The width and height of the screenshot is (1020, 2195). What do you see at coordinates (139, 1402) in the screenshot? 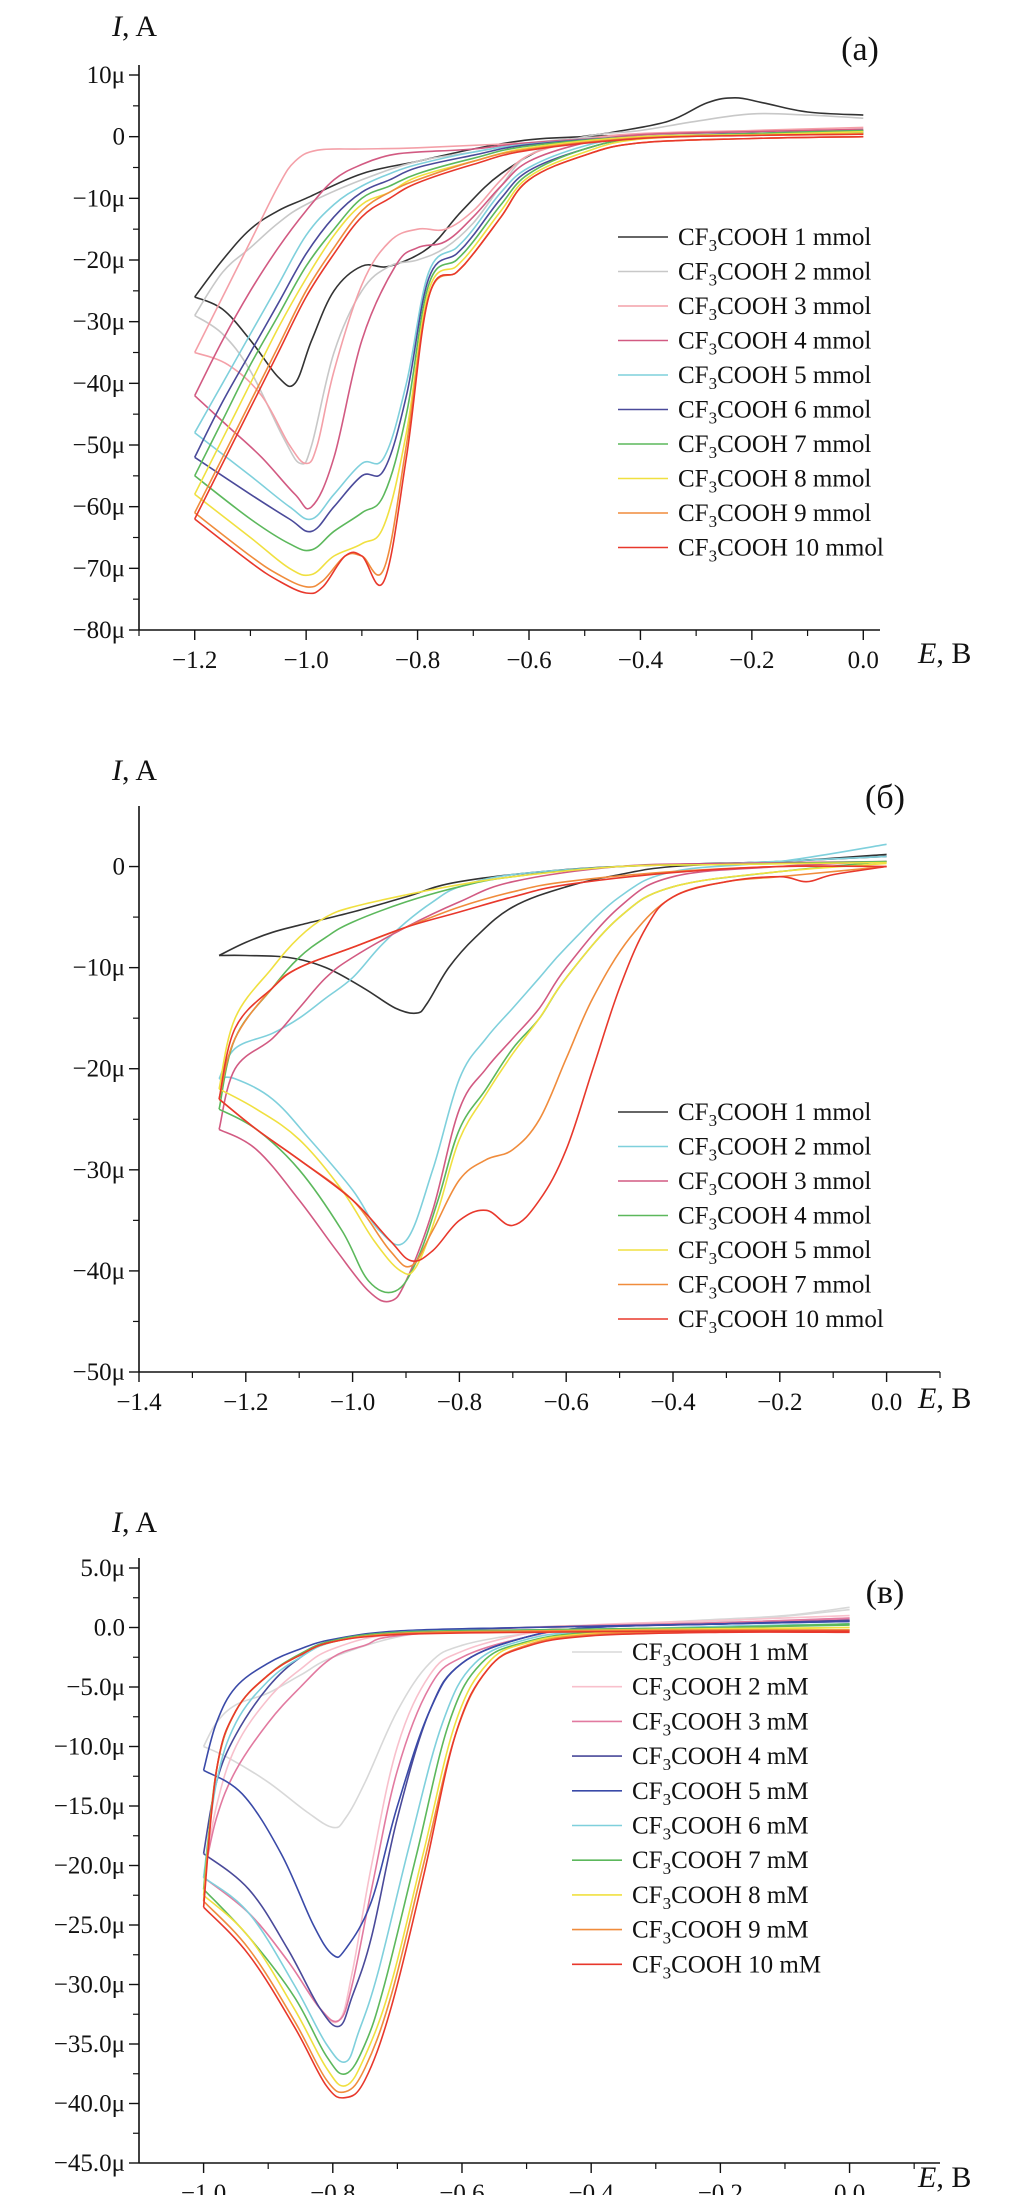
I see `x-tick-label: −1.4` at bounding box center [139, 1402].